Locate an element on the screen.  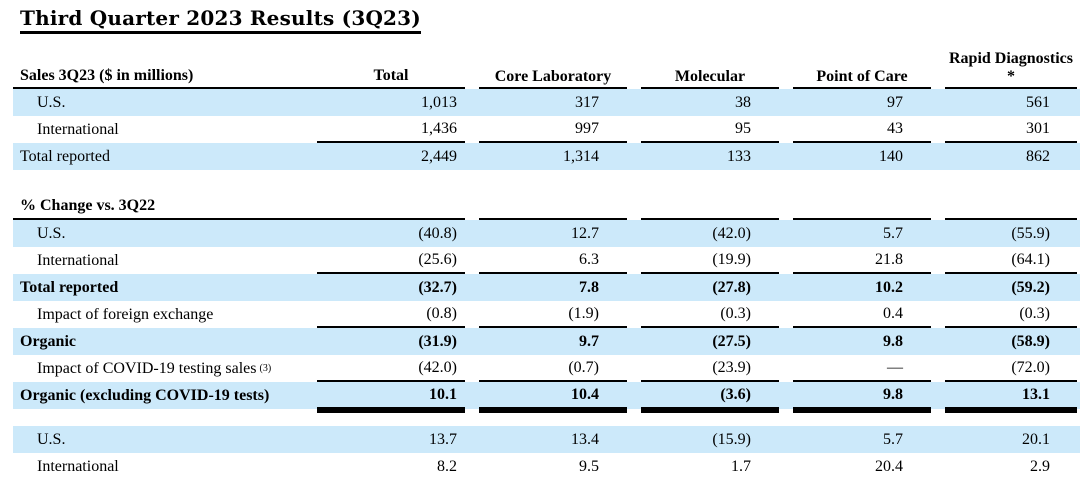
cell-value: 2,449 is located at coordinates (439, 157).